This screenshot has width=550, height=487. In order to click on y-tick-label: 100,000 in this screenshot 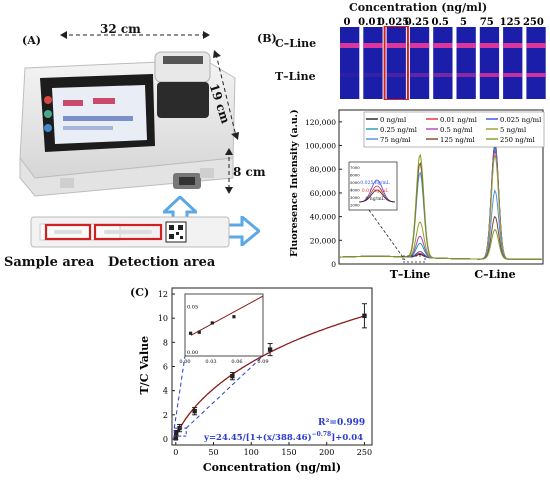, I will do `click(320, 146)`.